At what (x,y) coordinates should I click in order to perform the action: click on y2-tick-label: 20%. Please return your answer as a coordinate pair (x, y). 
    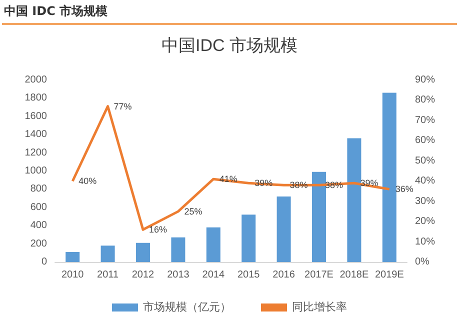
    Looking at the image, I should click on (425, 222).